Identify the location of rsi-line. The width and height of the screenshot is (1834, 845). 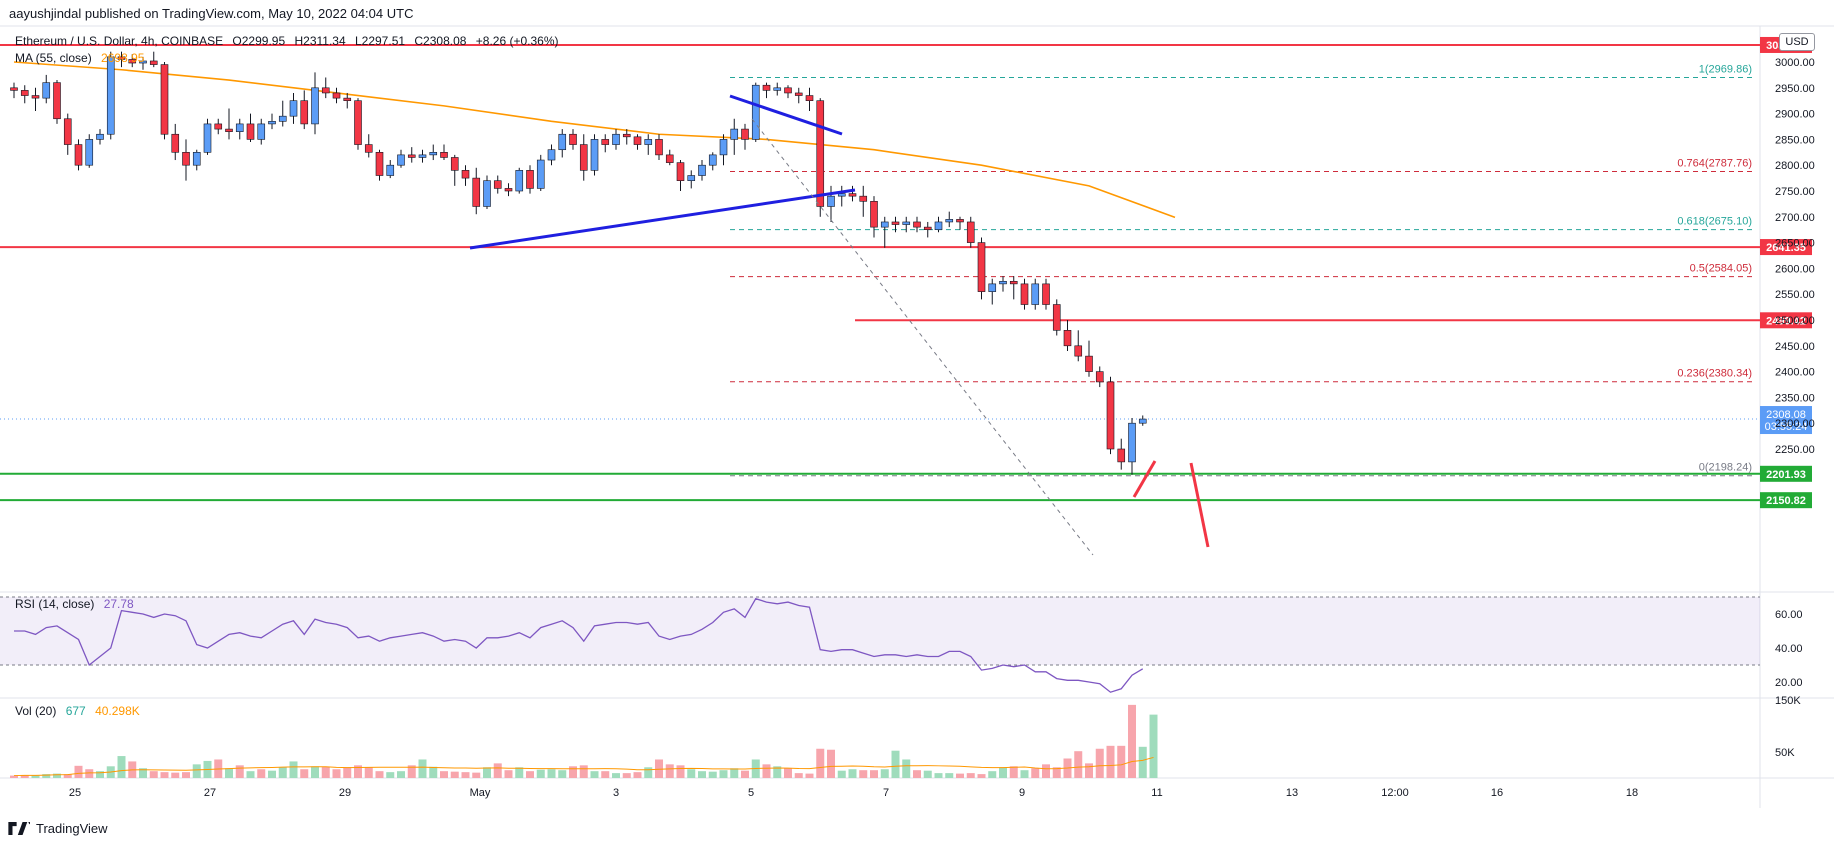
(579, 645).